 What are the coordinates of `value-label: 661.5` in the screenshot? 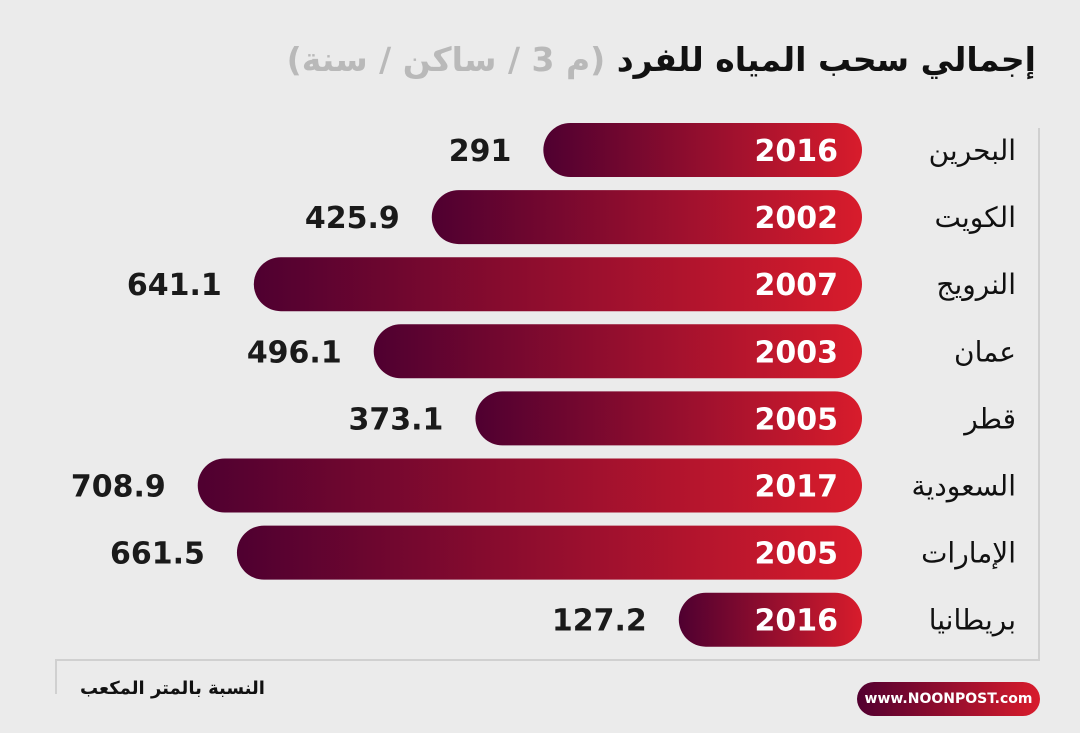 It's located at (157, 554).